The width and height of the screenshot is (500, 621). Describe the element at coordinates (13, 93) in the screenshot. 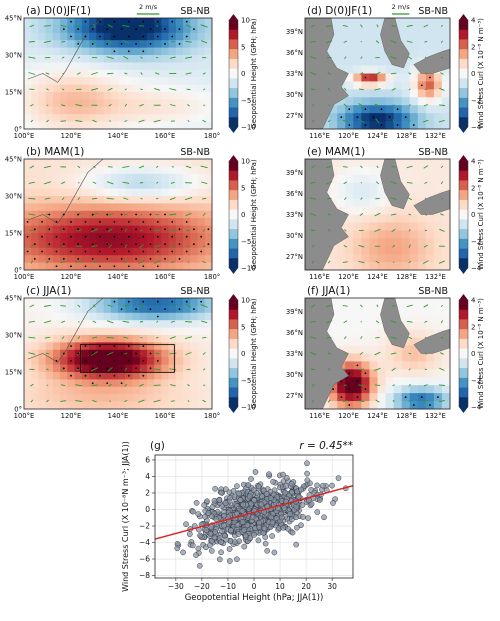

I see `lat-tick-label: 15°N` at that location.